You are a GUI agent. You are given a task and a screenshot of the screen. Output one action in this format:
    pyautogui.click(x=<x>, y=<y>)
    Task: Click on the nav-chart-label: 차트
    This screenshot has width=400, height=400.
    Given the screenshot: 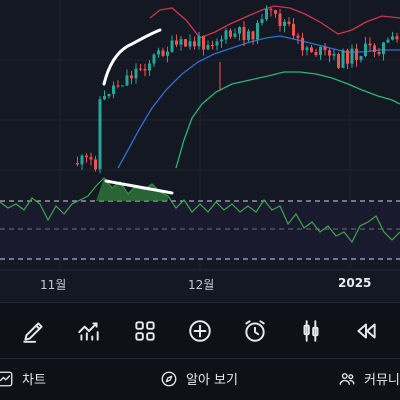 What is the action you would take?
    pyautogui.click(x=34, y=380)
    